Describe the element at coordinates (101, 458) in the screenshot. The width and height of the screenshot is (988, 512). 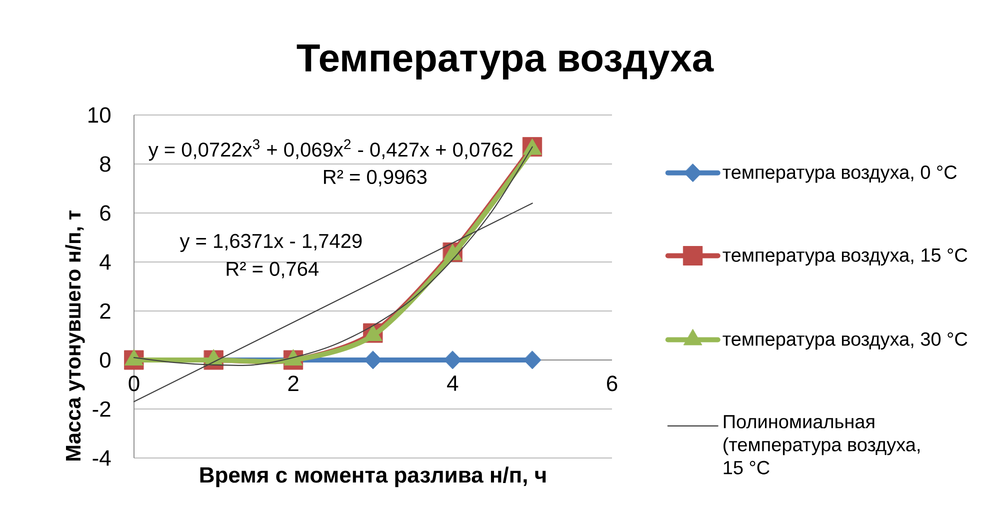
I see `y-tick-label: -4` at that location.